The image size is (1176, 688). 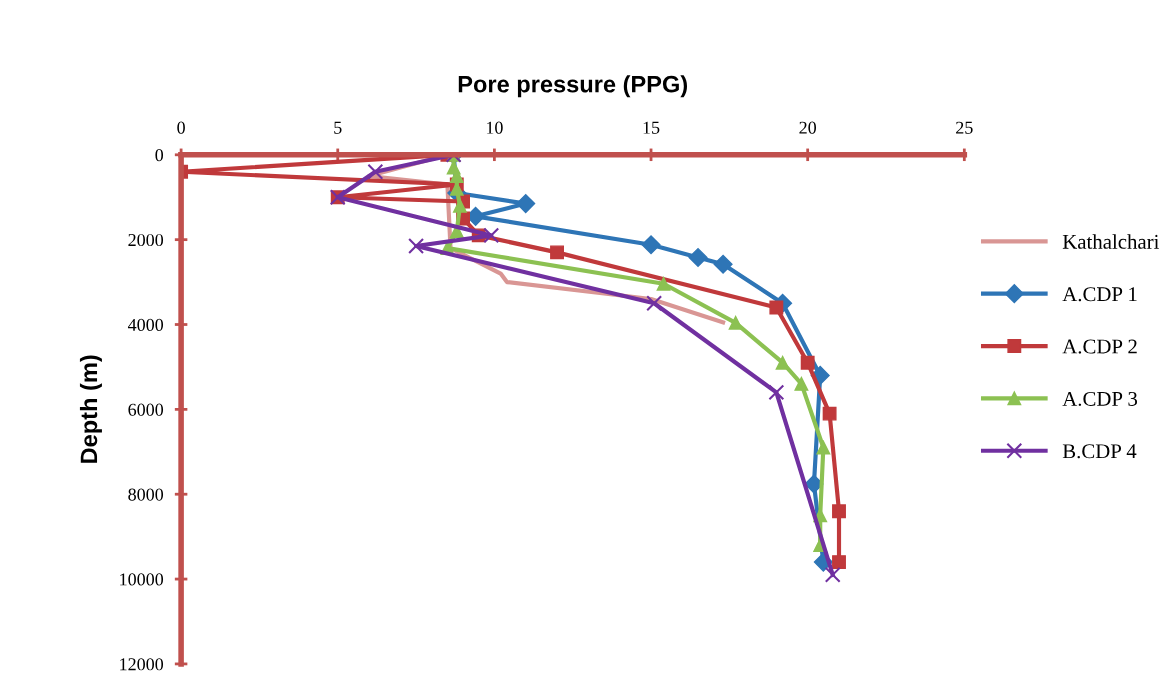 I want to click on y-tick-label: 0, so click(x=159, y=155).